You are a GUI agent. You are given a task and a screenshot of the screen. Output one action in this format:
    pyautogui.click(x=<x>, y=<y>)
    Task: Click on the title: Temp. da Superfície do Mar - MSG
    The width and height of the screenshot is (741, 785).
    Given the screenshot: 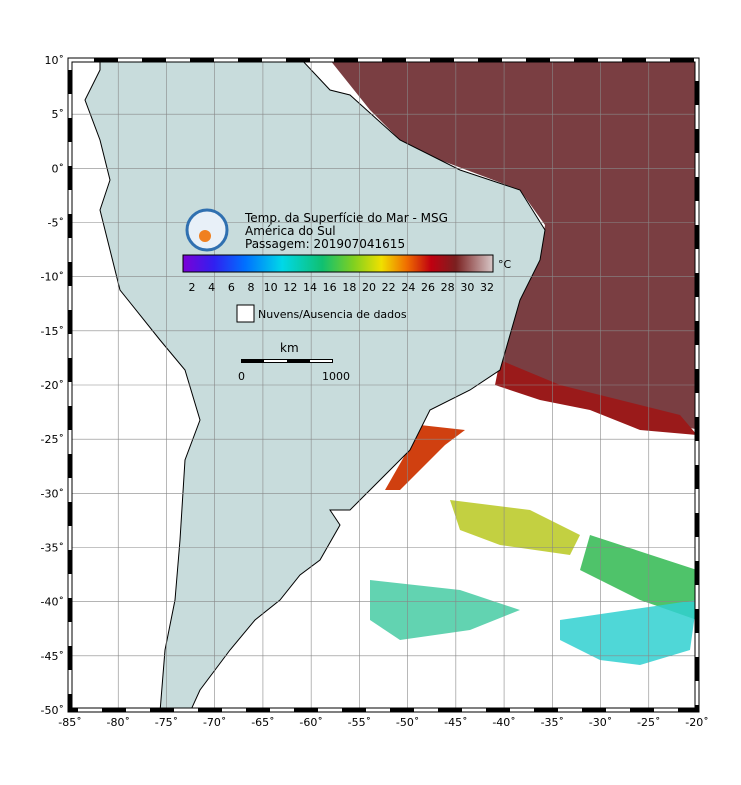 What is the action you would take?
    pyautogui.click(x=346, y=218)
    